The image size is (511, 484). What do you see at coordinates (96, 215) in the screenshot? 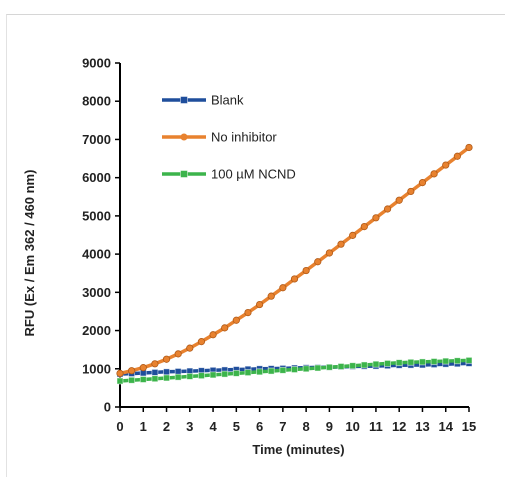
I see `y-tick-label: 5000` at bounding box center [96, 215].